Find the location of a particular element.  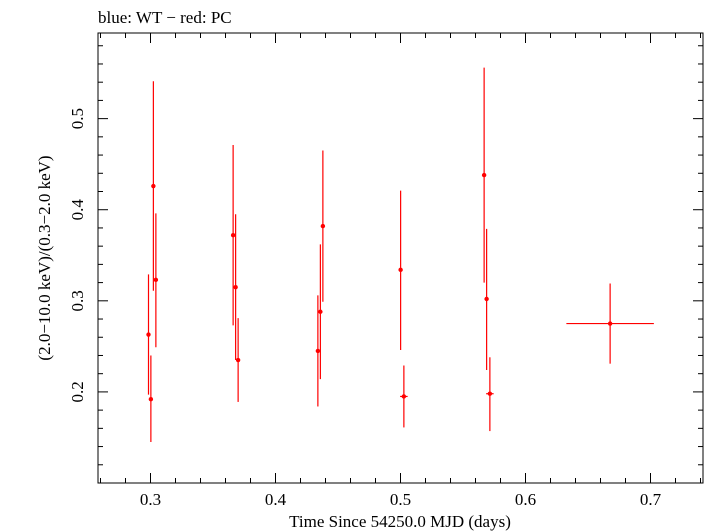

x-axis-label: Time Since 54250.0 MJD (days) is located at coordinates (400, 521).